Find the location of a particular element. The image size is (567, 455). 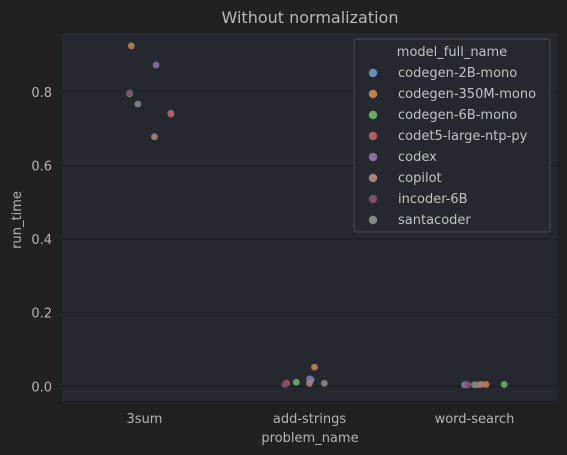

data-point-codet5-large-ntp-py is located at coordinates (171, 114).